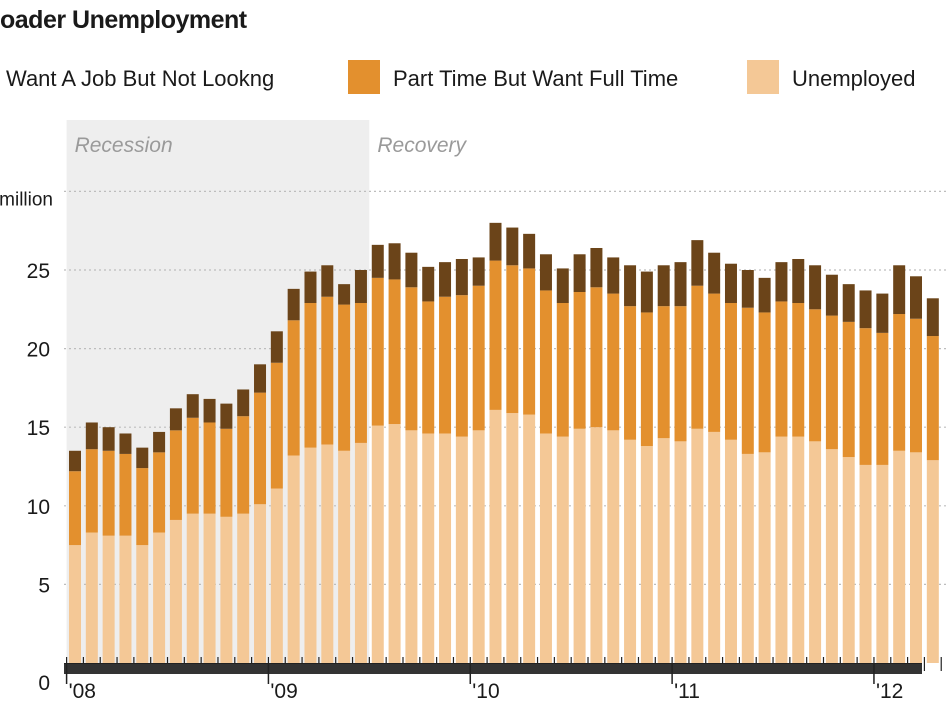  Describe the element at coordinates (44, 585) in the screenshot. I see `y-tick-label: 5` at that location.